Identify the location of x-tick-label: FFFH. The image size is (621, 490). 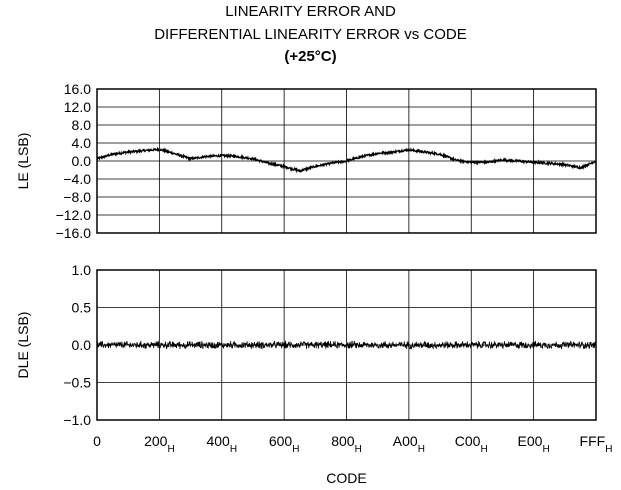
(596, 444).